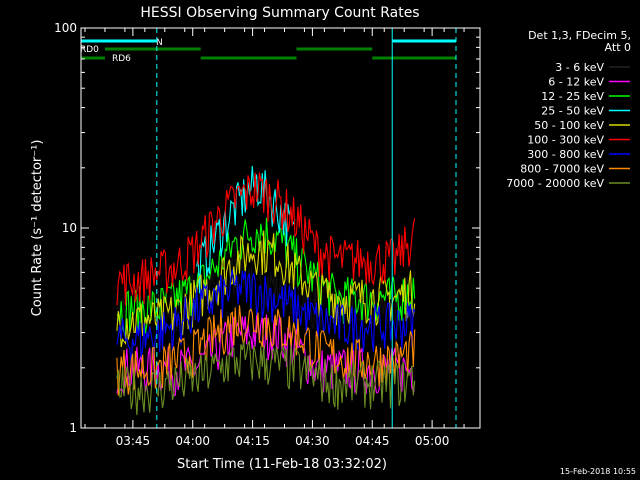 This screenshot has width=640, height=480. What do you see at coordinates (73, 428) in the screenshot?
I see `y-tick-label-0: 1` at bounding box center [73, 428].